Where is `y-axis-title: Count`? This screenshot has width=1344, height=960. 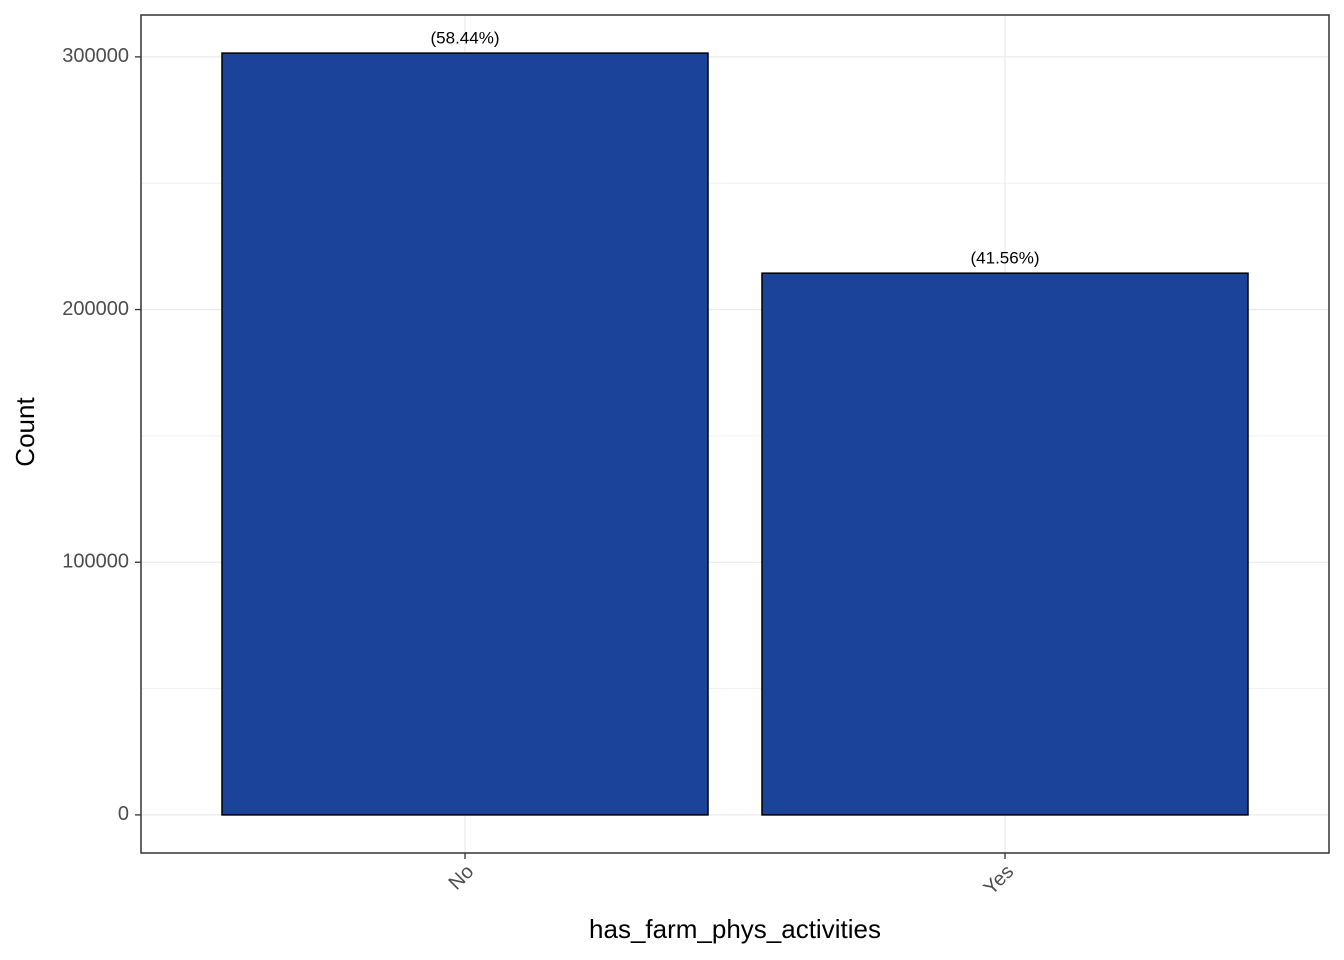 y-axis-title: Count is located at coordinates (25, 432).